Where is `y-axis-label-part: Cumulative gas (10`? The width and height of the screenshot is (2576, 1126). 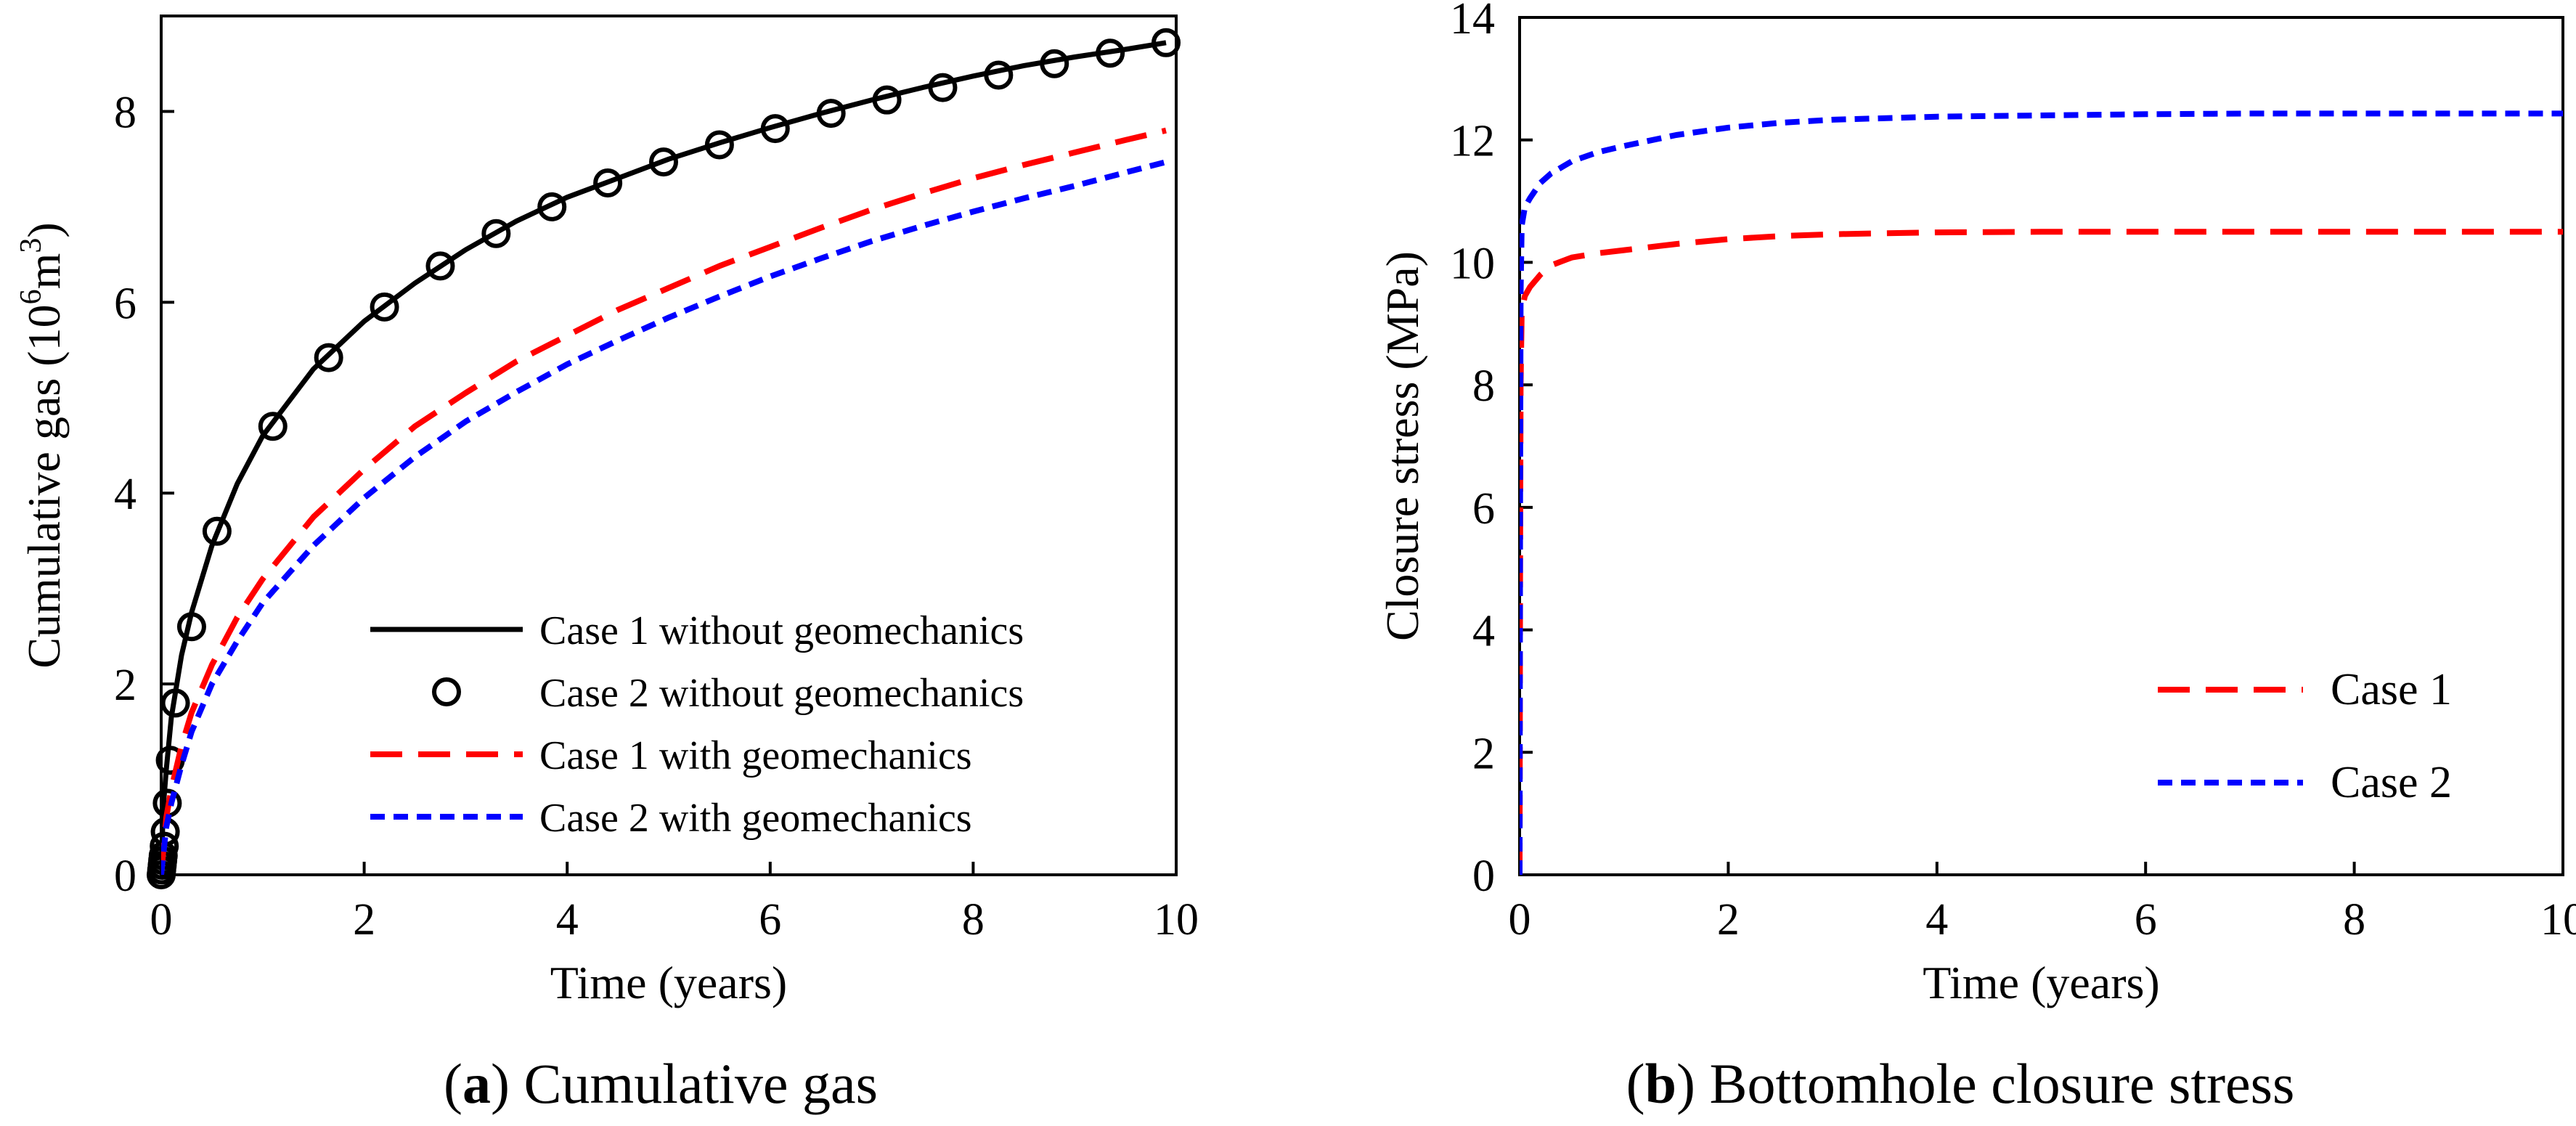 y-axis-label-part: Cumulative gas (10 is located at coordinates (44, 486).